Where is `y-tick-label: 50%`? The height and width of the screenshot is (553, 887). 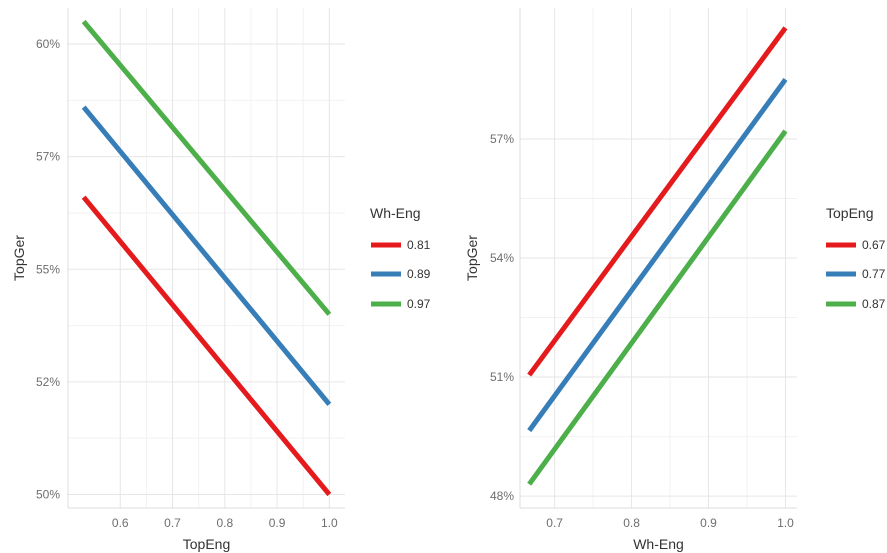
y-tick-label: 50% is located at coordinates (48, 494).